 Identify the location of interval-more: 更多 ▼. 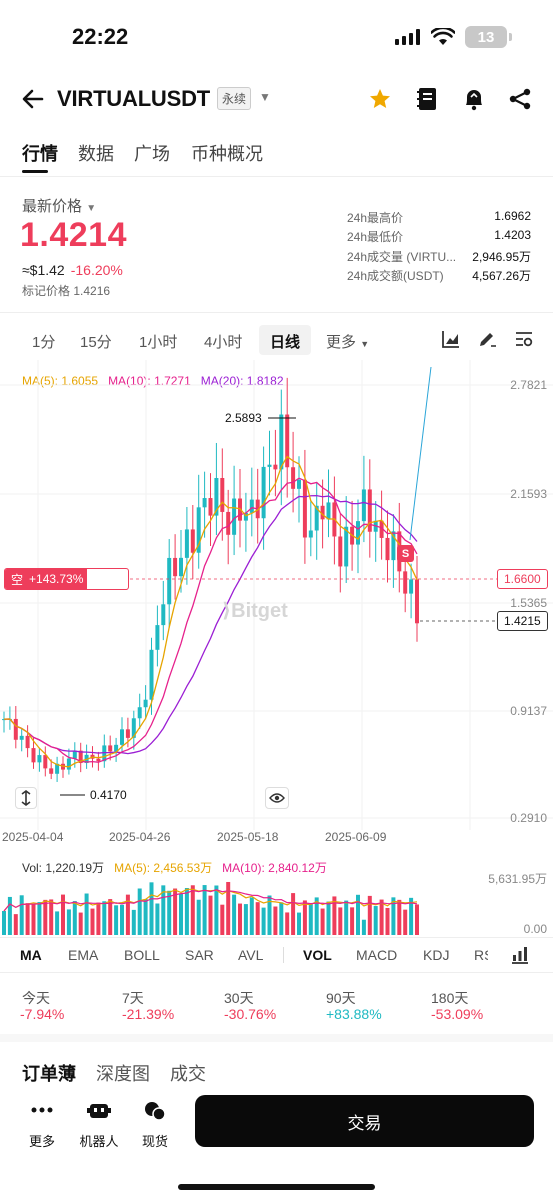
(348, 342).